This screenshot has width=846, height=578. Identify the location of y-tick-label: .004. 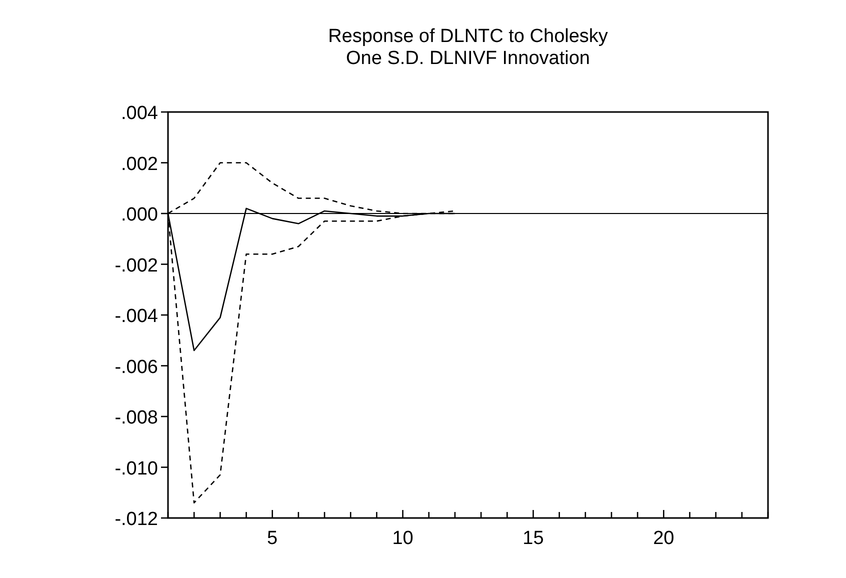
(139, 113).